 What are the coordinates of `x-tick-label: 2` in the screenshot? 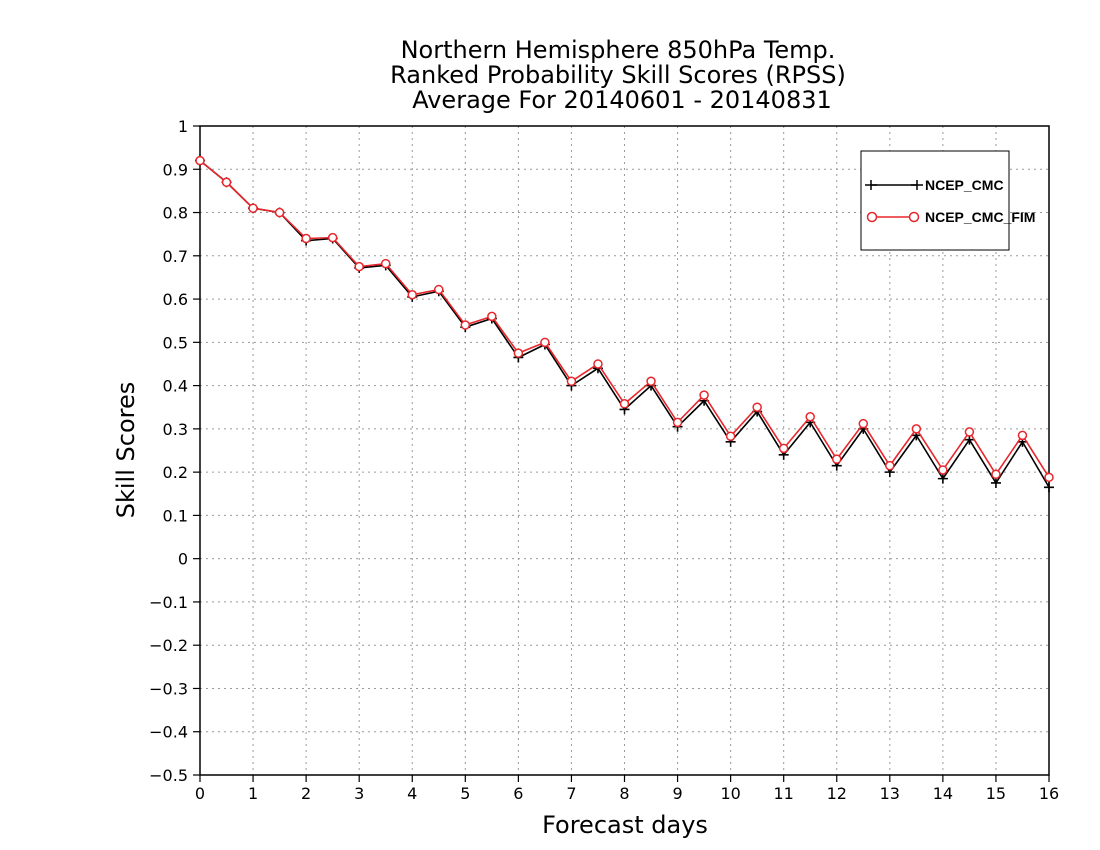 It's located at (306, 793).